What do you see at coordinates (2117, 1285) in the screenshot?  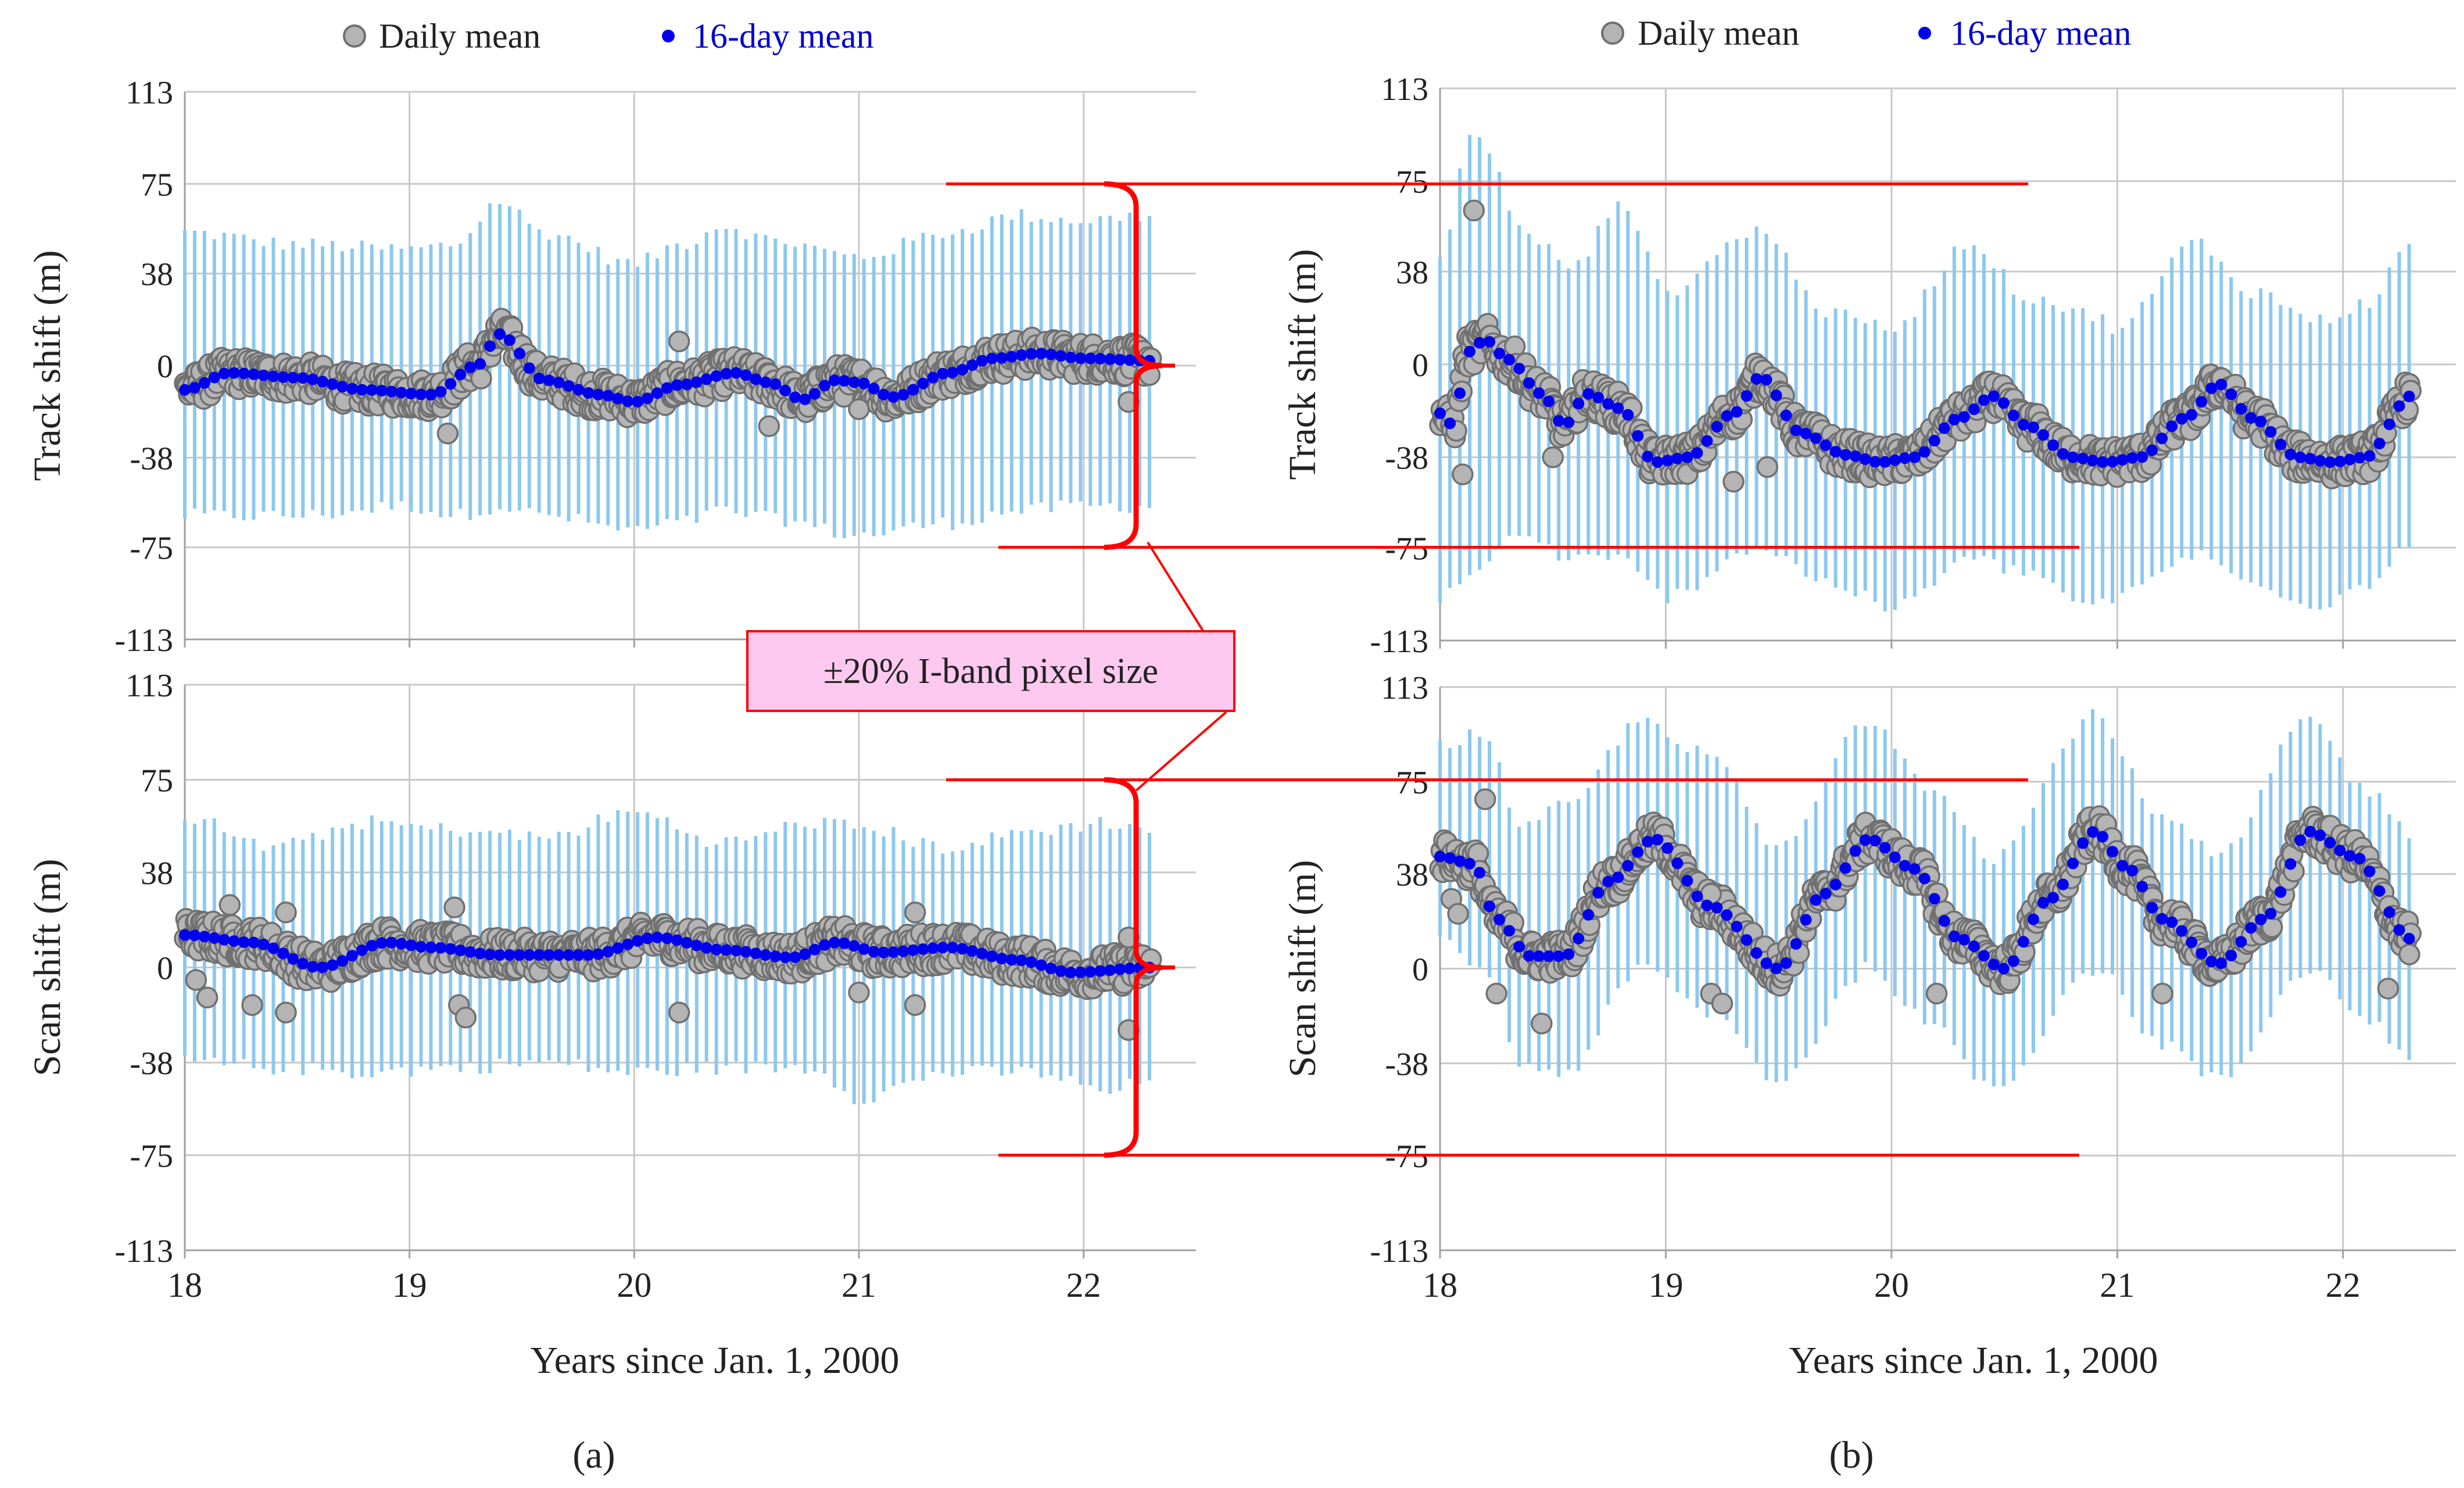 I see `x-tick-label: 21` at bounding box center [2117, 1285].